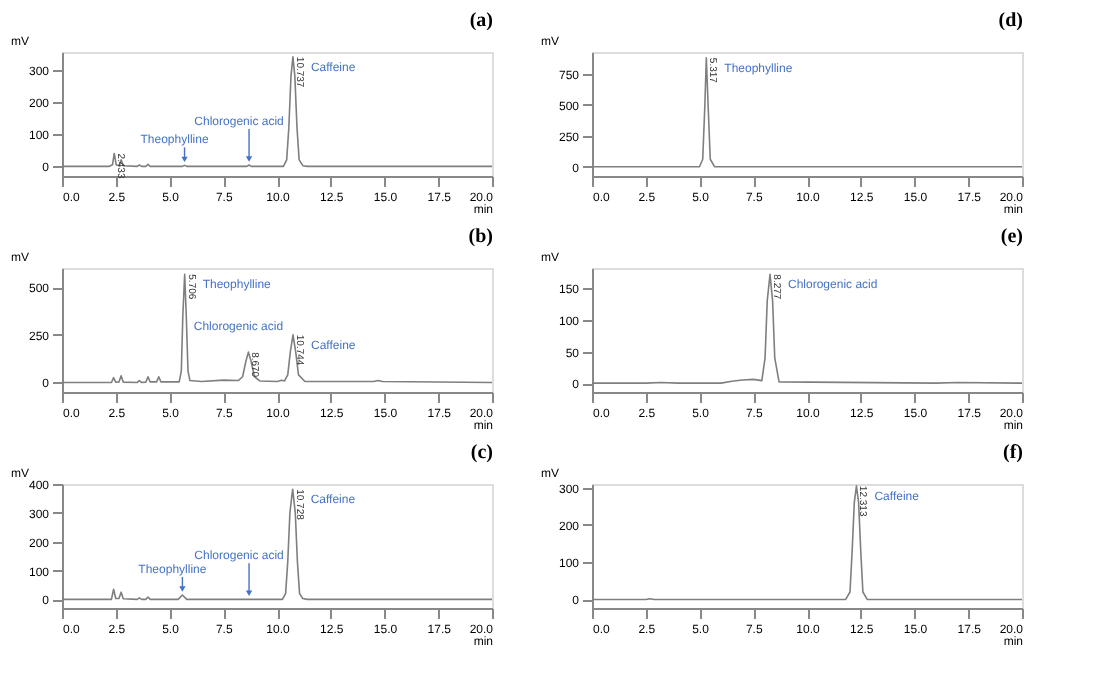  I want to click on chart-title: (e), so click(1011, 237).